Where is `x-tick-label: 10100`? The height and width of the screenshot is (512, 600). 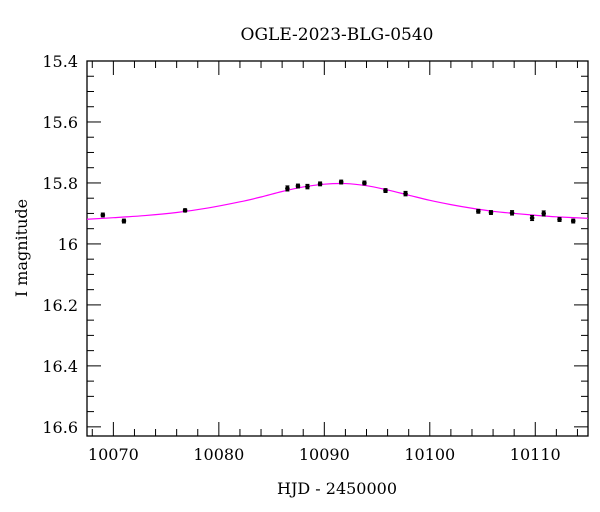 x-tick-label: 10100 is located at coordinates (429, 454).